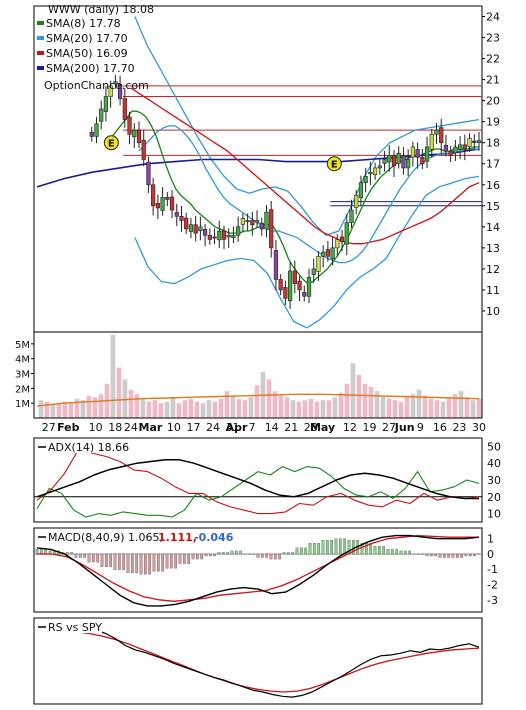 This screenshot has width=526, height=710. Describe the element at coordinates (420, 427) in the screenshot. I see `date-axis-label: 9` at that location.